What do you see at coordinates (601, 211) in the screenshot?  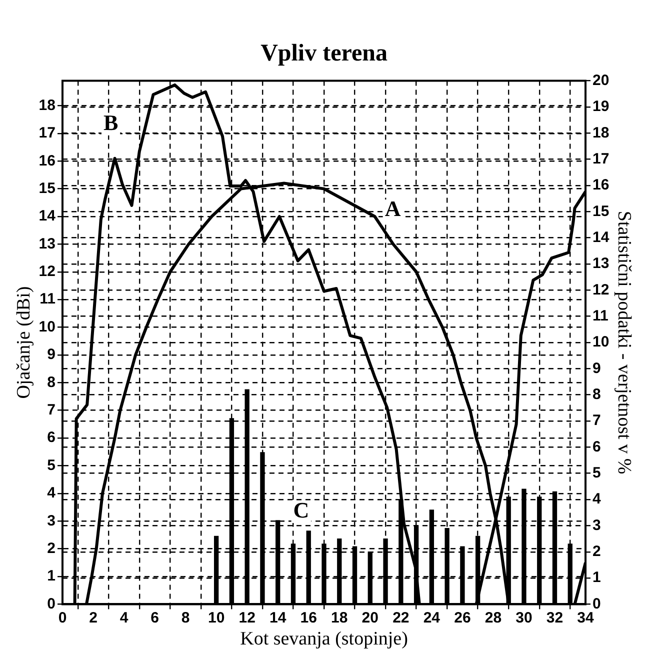 I see `y2-tick-label: 15` at bounding box center [601, 211].